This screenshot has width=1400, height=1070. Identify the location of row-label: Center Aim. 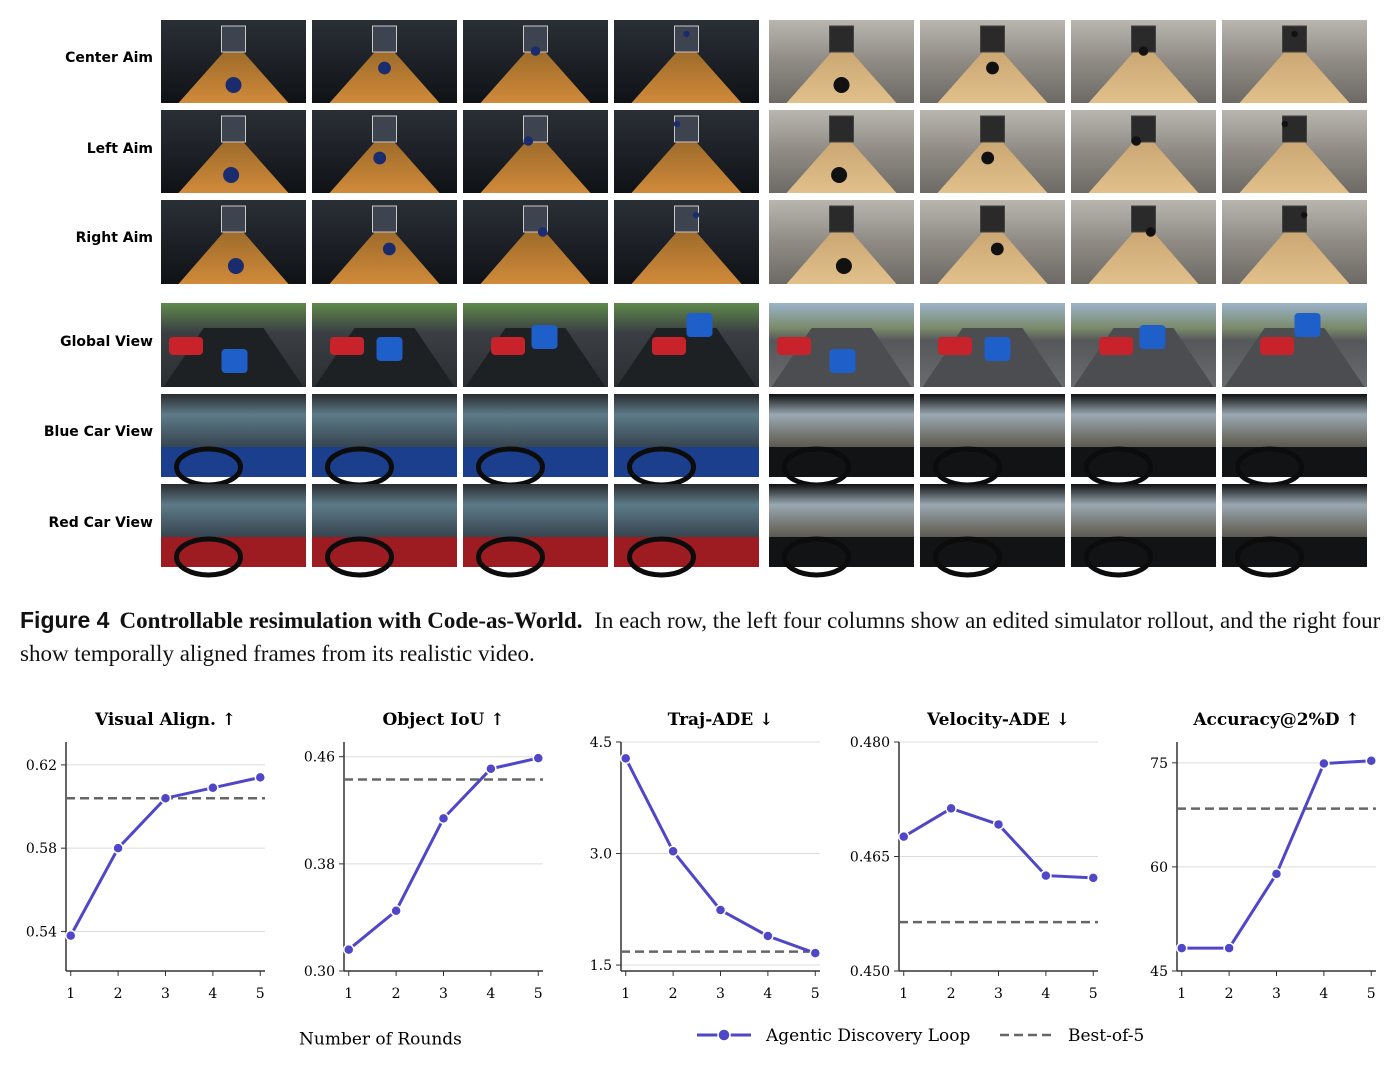
(109, 58).